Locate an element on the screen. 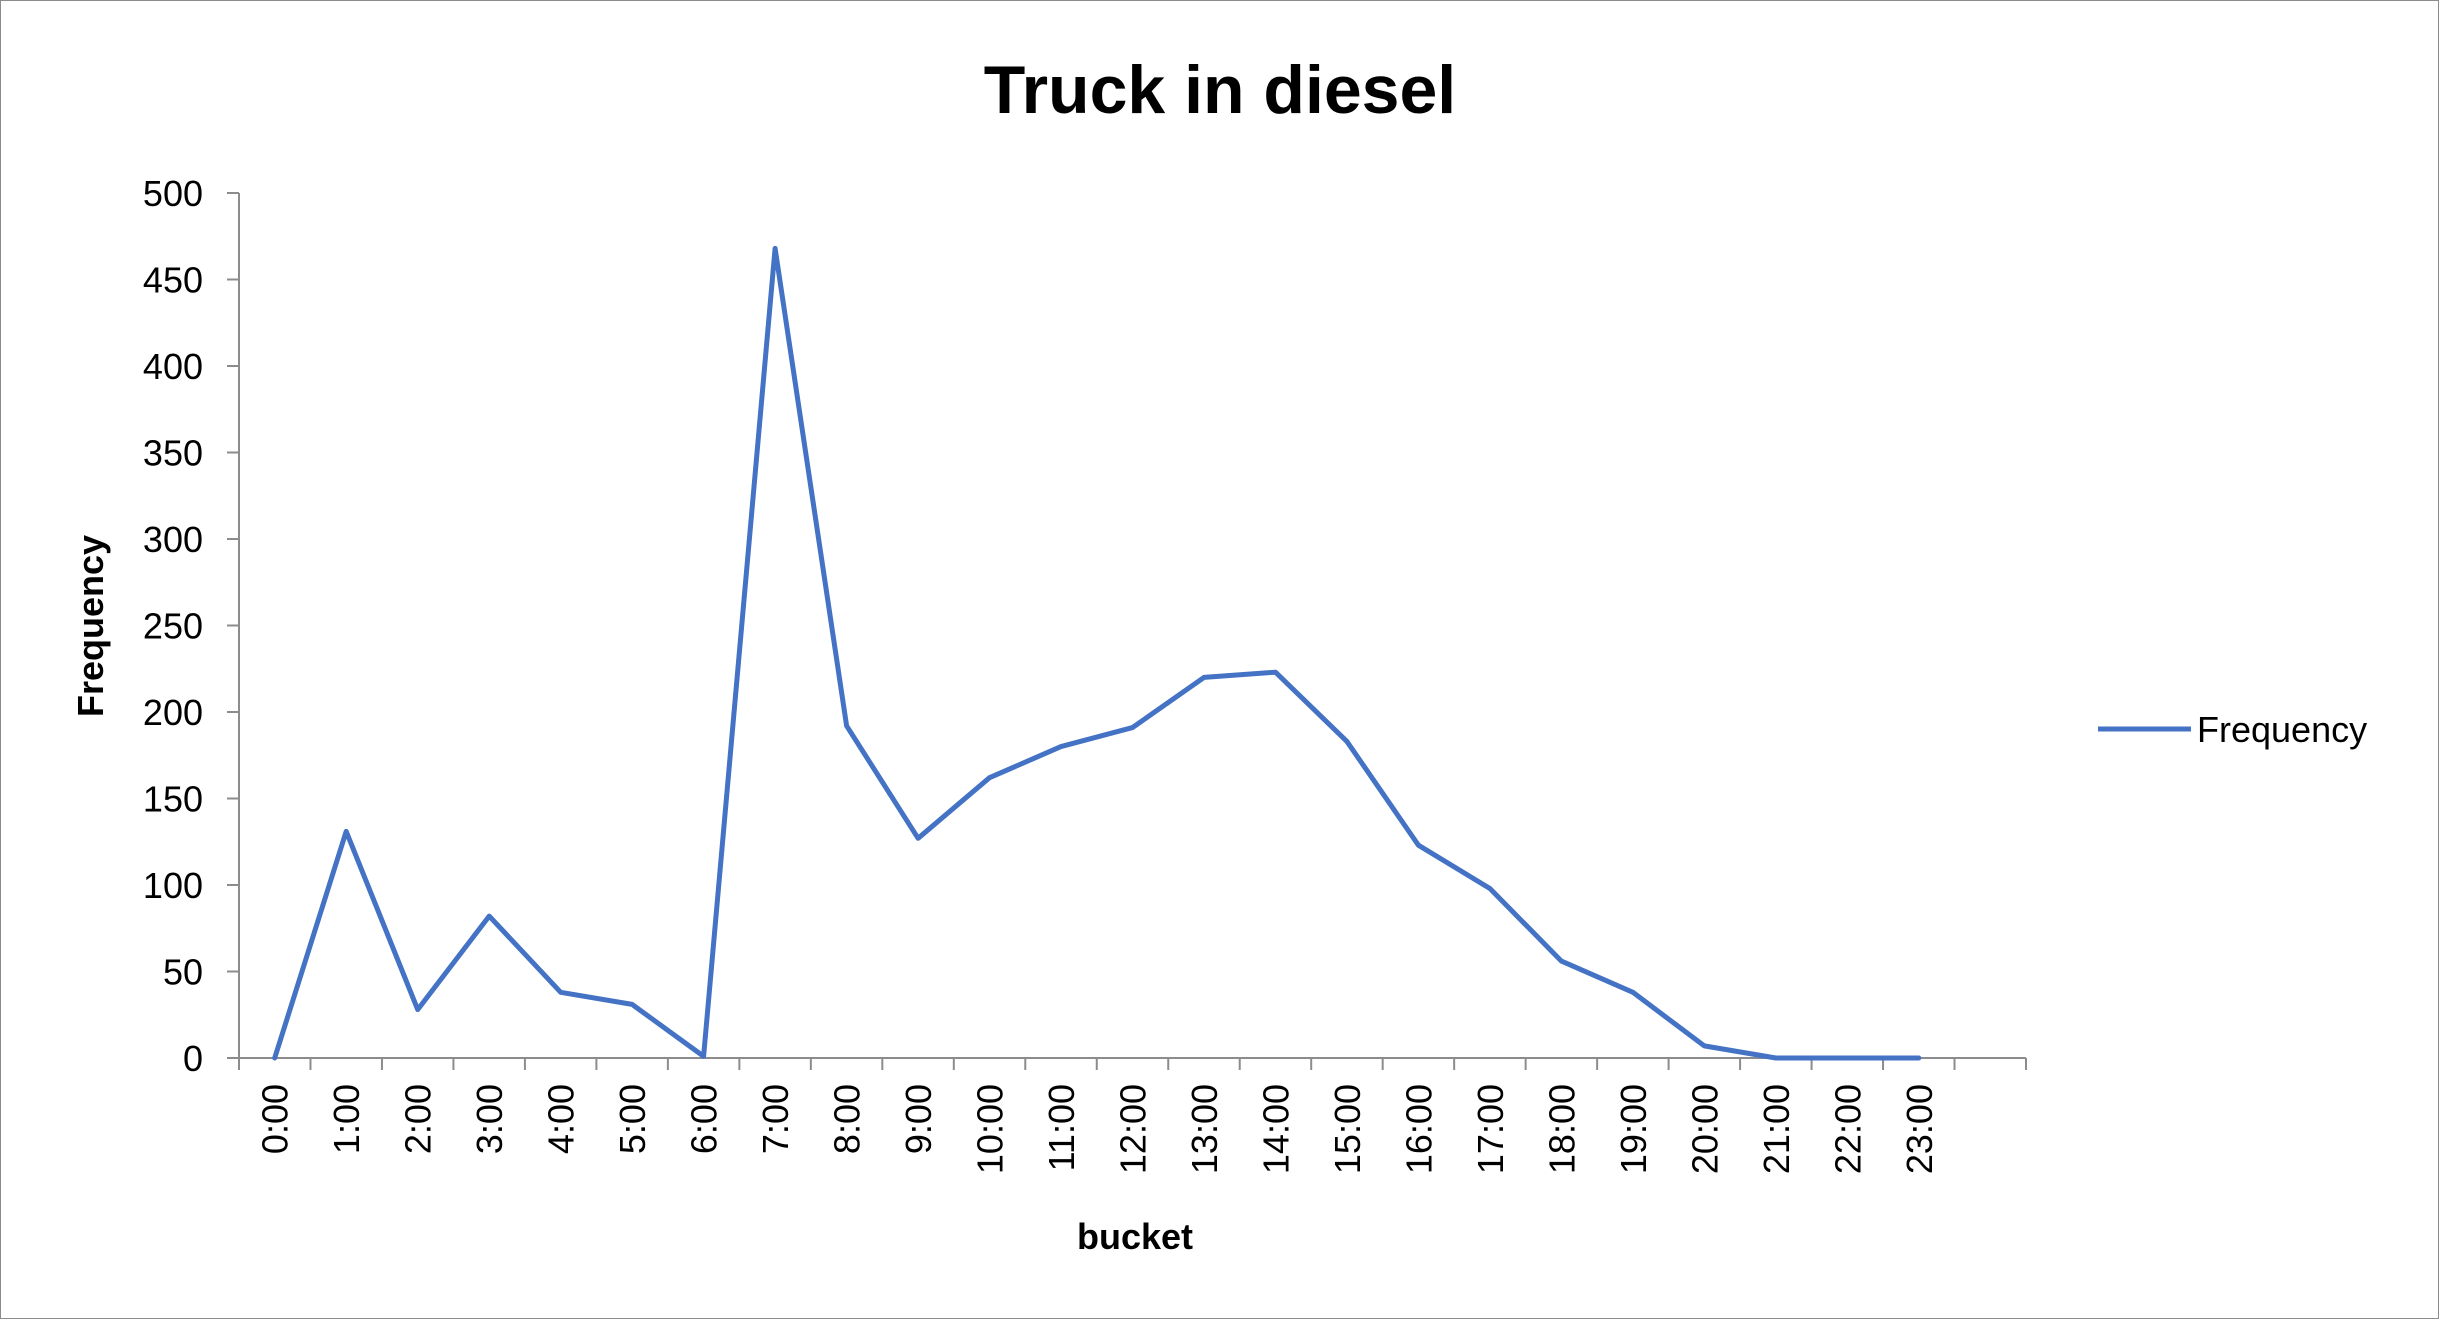 This screenshot has width=2439, height=1320. x-tick-label: 21:00 is located at coordinates (1776, 1129).